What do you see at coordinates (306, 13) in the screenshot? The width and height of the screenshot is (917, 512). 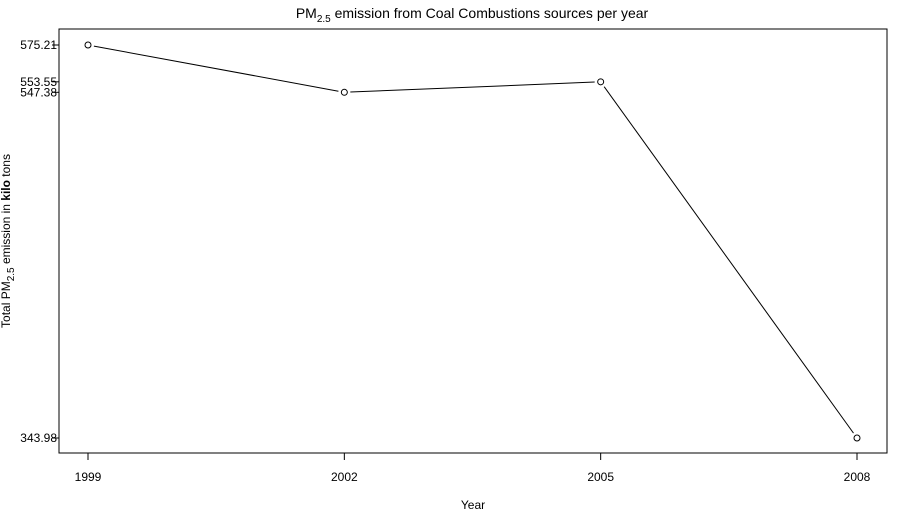 I see `title-prefix: PM` at bounding box center [306, 13].